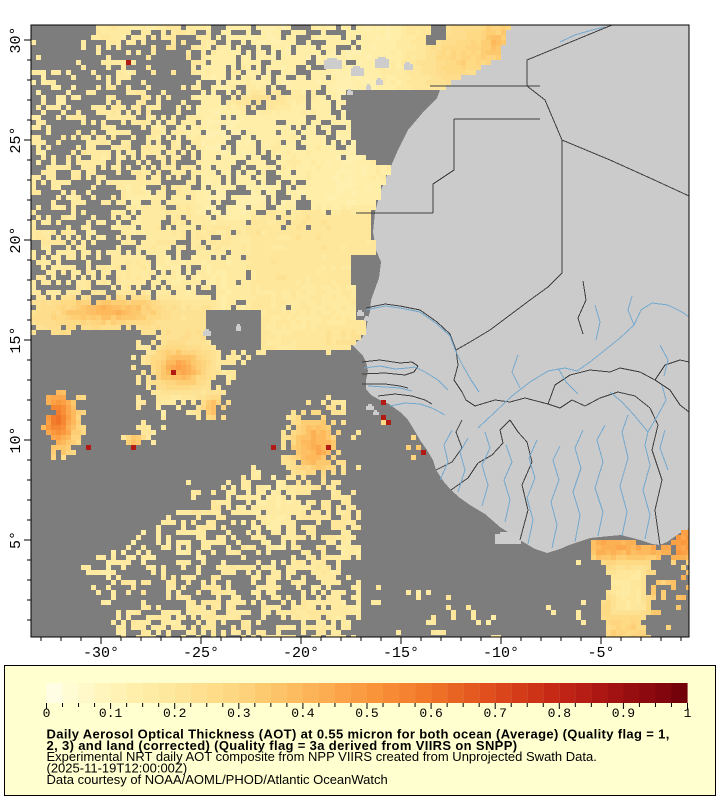 This screenshot has height=800, width=720. I want to click on svg-text: 0.4, so click(303, 713).